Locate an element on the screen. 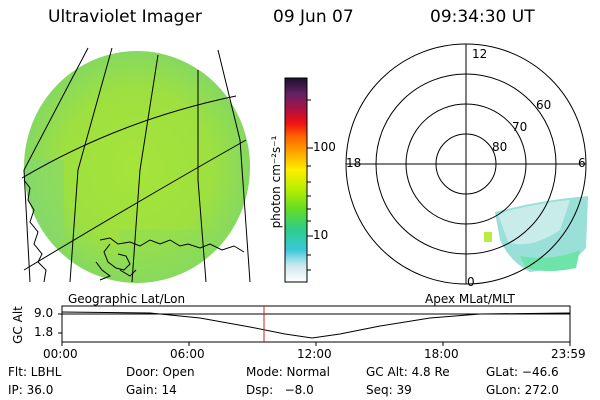 This screenshot has height=400, width=600. ytick-1-8: 1.8 is located at coordinates (44, 332).